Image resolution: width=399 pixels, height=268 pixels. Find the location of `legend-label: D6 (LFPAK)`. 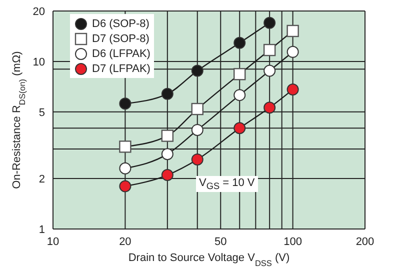

legend-label: D6 (LFPAK) is located at coordinates (121, 54).